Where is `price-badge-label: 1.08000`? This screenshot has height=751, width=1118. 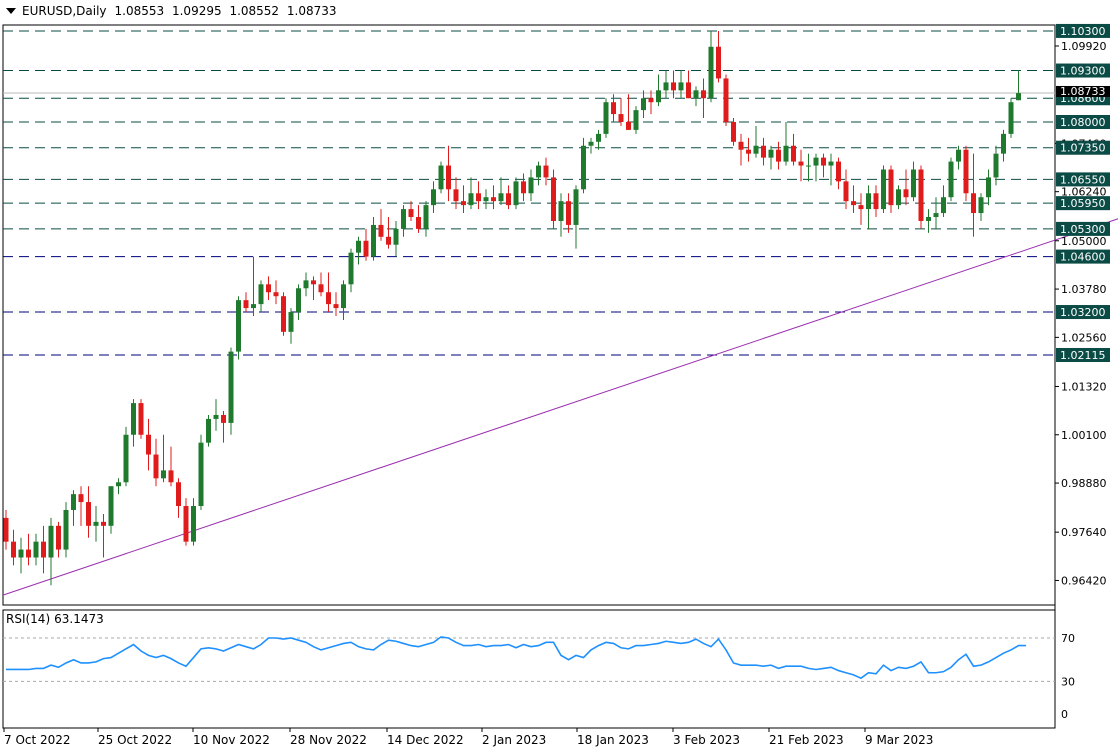
price-badge-label: 1.08000 is located at coordinates (1083, 122).